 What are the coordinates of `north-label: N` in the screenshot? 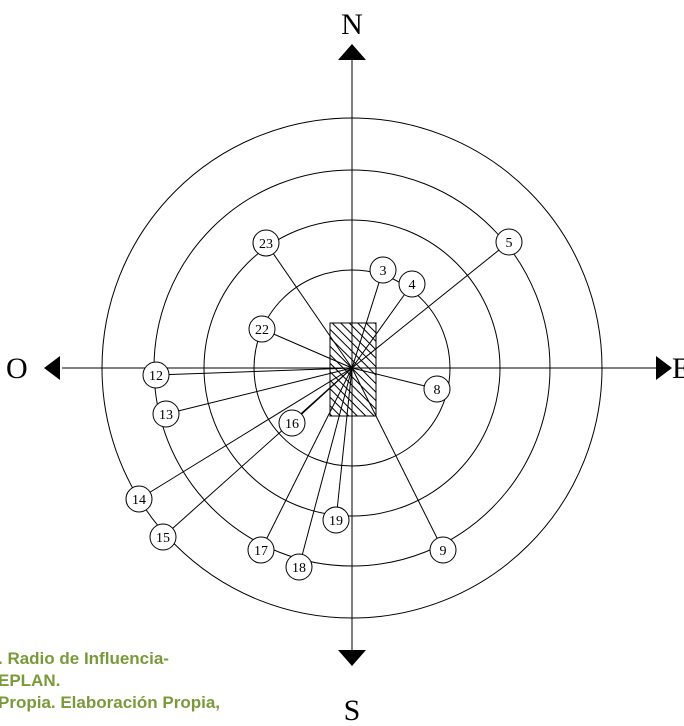 It's located at (352, 24).